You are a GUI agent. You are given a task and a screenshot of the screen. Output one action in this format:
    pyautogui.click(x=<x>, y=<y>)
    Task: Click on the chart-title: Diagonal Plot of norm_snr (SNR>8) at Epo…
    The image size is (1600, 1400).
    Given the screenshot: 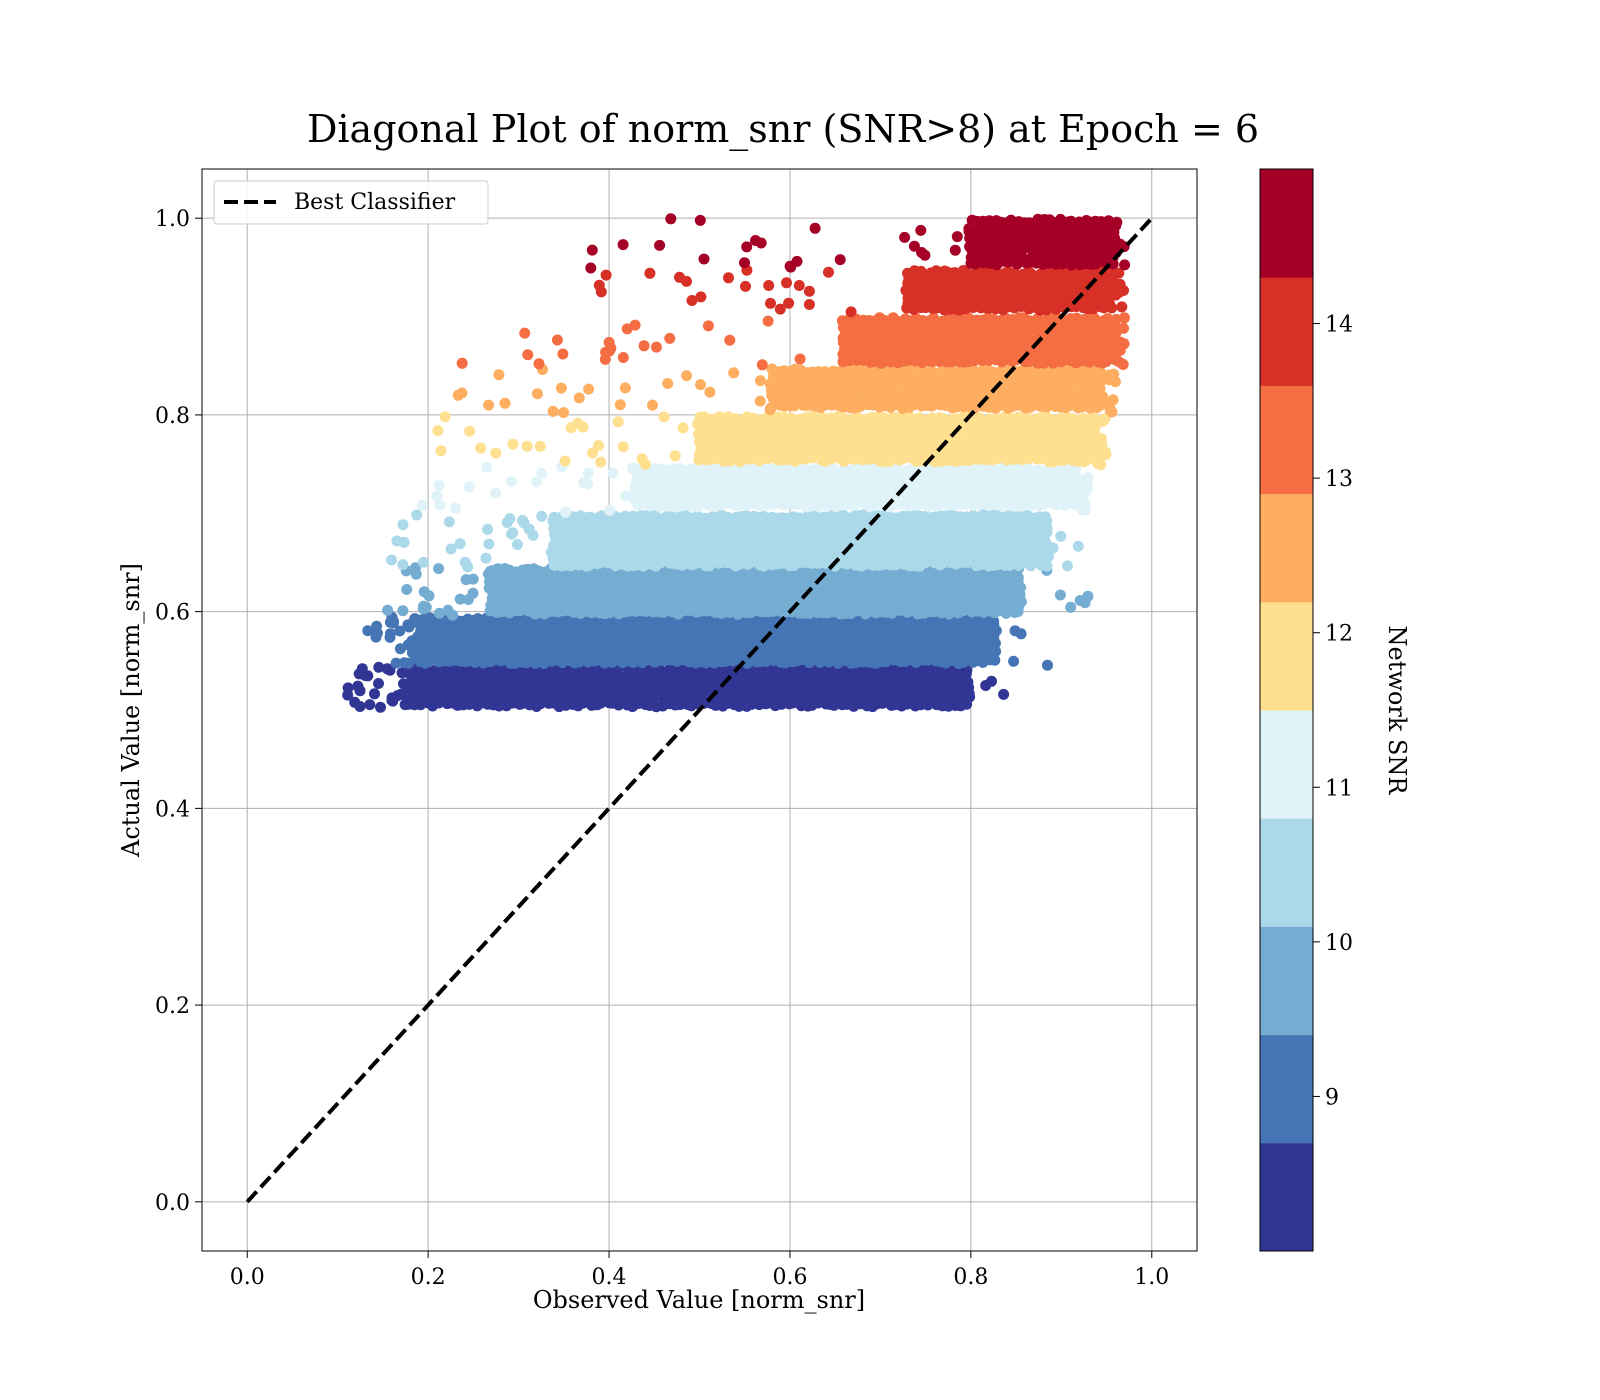 What is the action you would take?
    pyautogui.click(x=783, y=129)
    